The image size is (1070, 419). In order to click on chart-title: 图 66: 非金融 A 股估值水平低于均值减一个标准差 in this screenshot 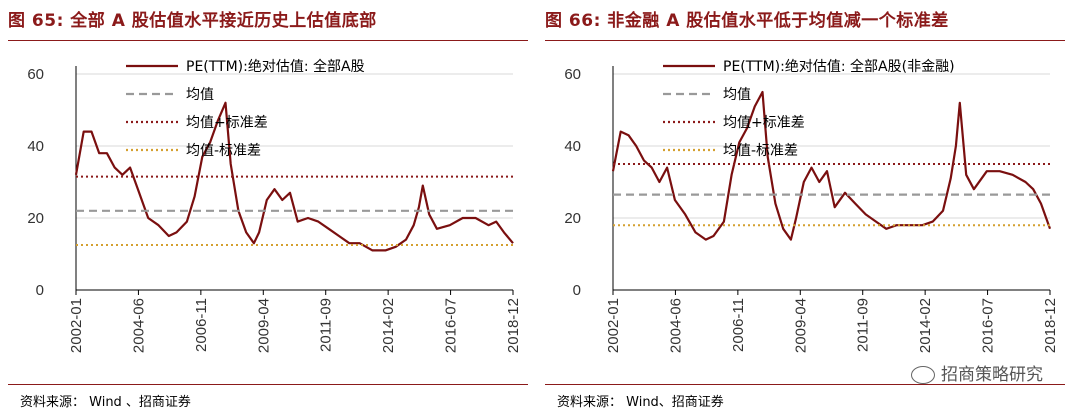, I will do `click(747, 21)`.